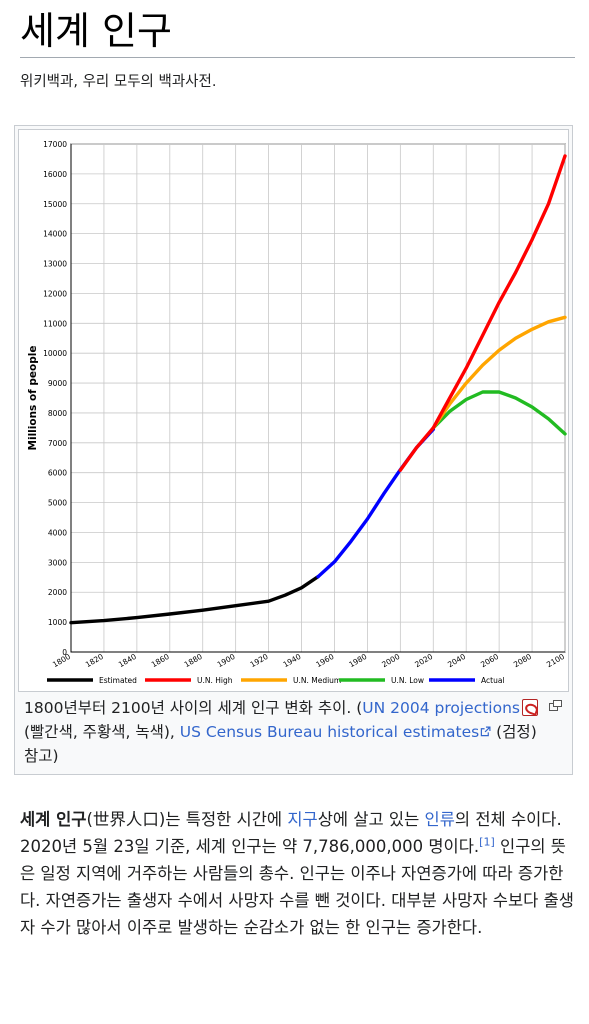 This screenshot has height=1024, width=589. Describe the element at coordinates (302, 819) in the screenshot. I see `earth-link: 지구` at that location.